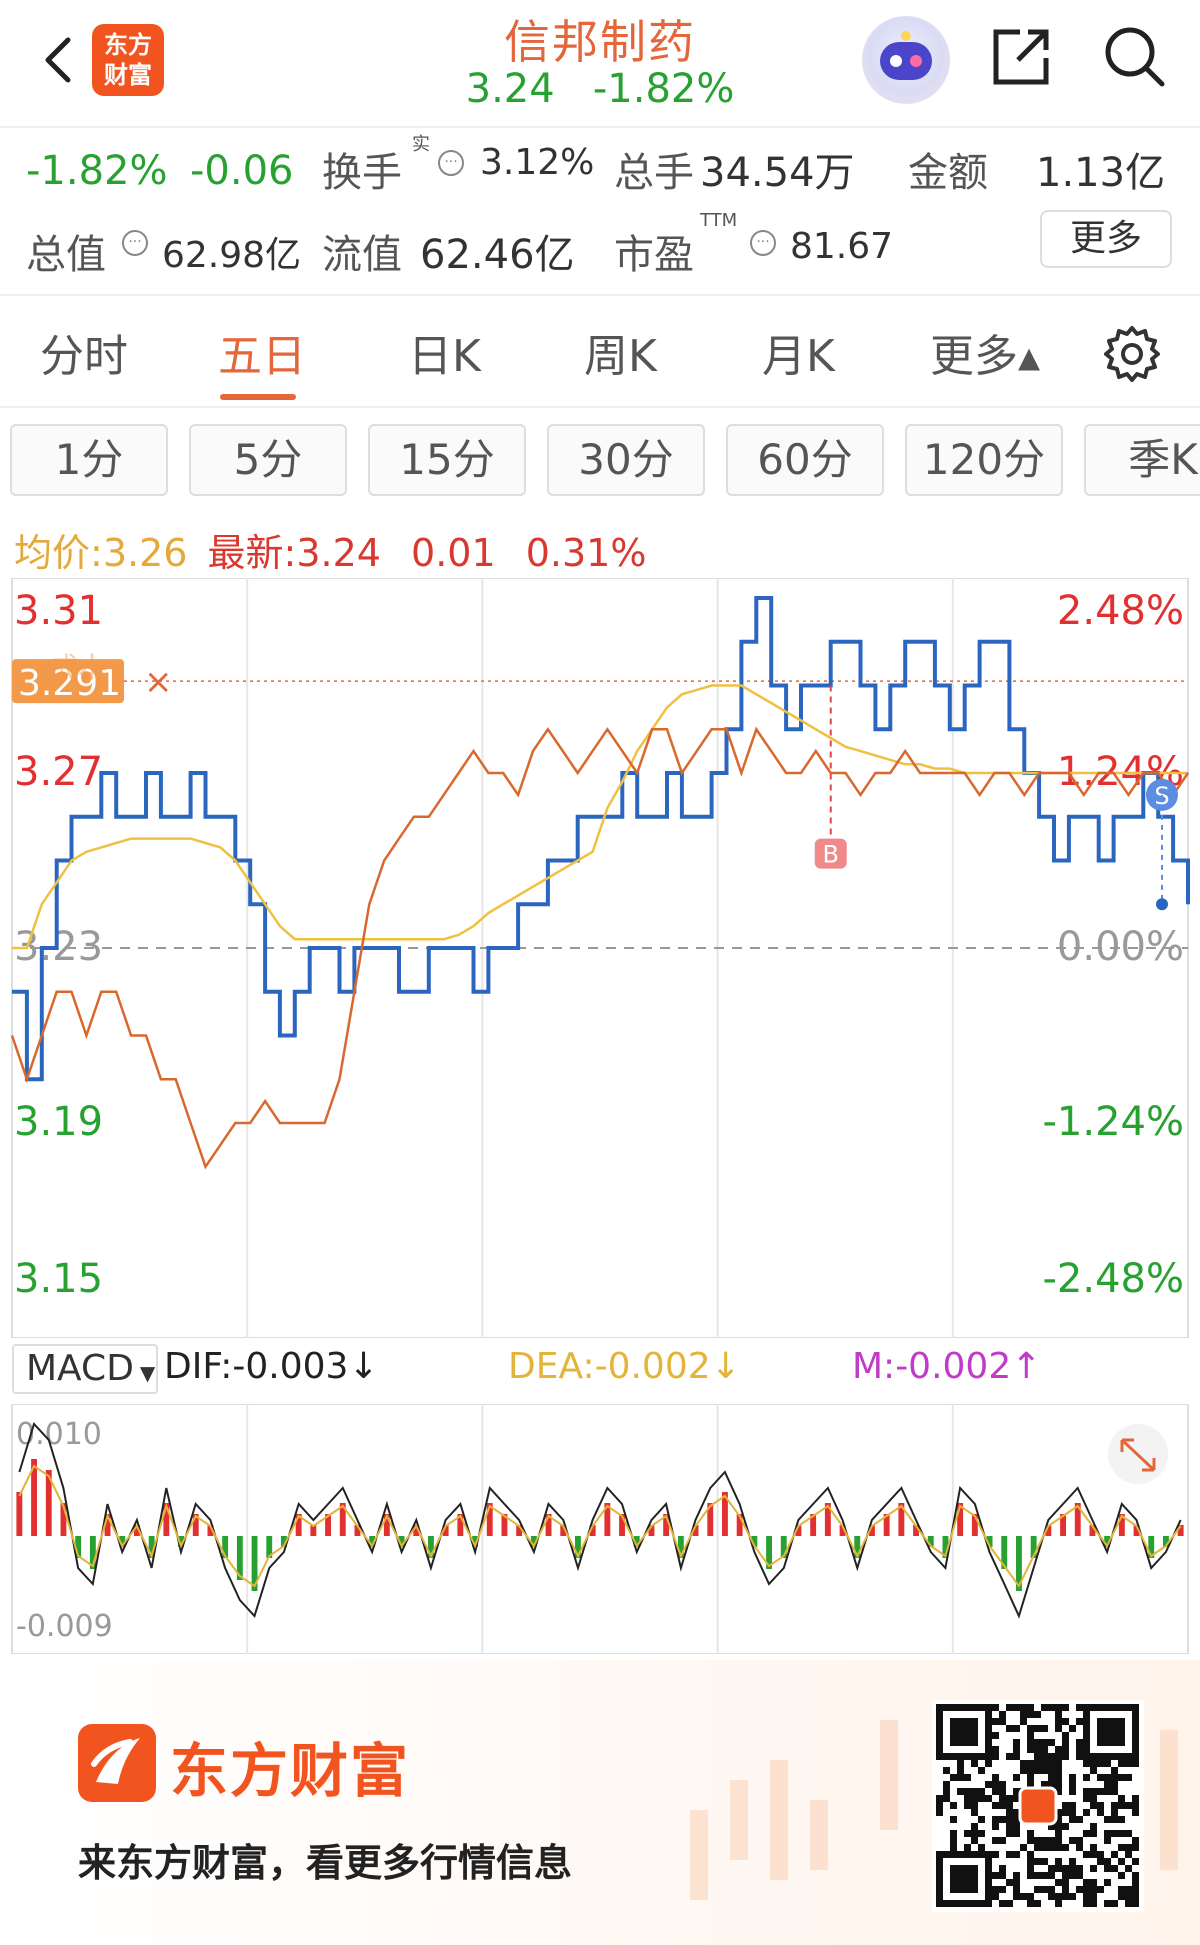  I want to click on back-arrow-icon, so click(60, 60).